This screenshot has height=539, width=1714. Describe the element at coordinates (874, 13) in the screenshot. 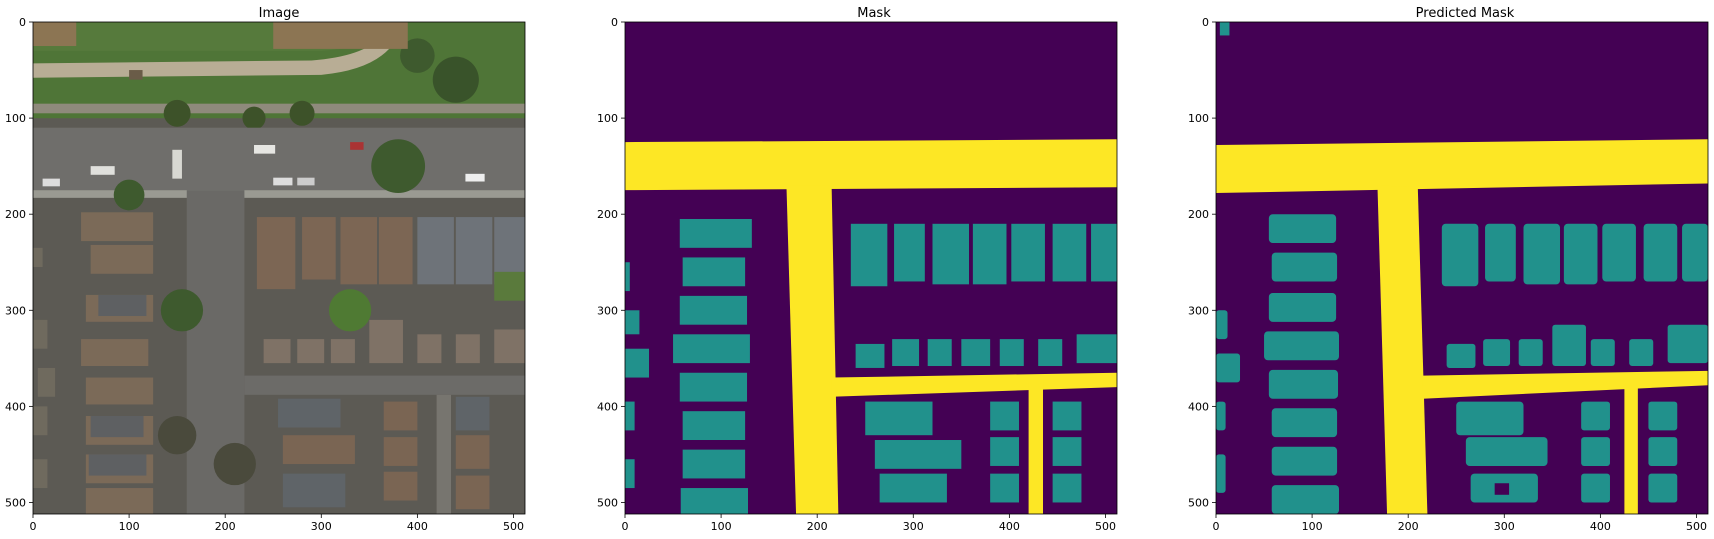

I see `panel-mask-title: Mask` at that location.